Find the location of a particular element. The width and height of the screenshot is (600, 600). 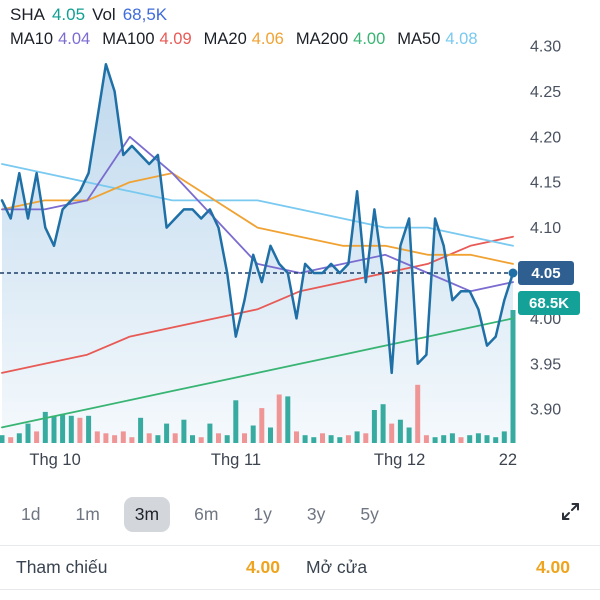

y-axis-tick: 4.15 is located at coordinates (545, 183).